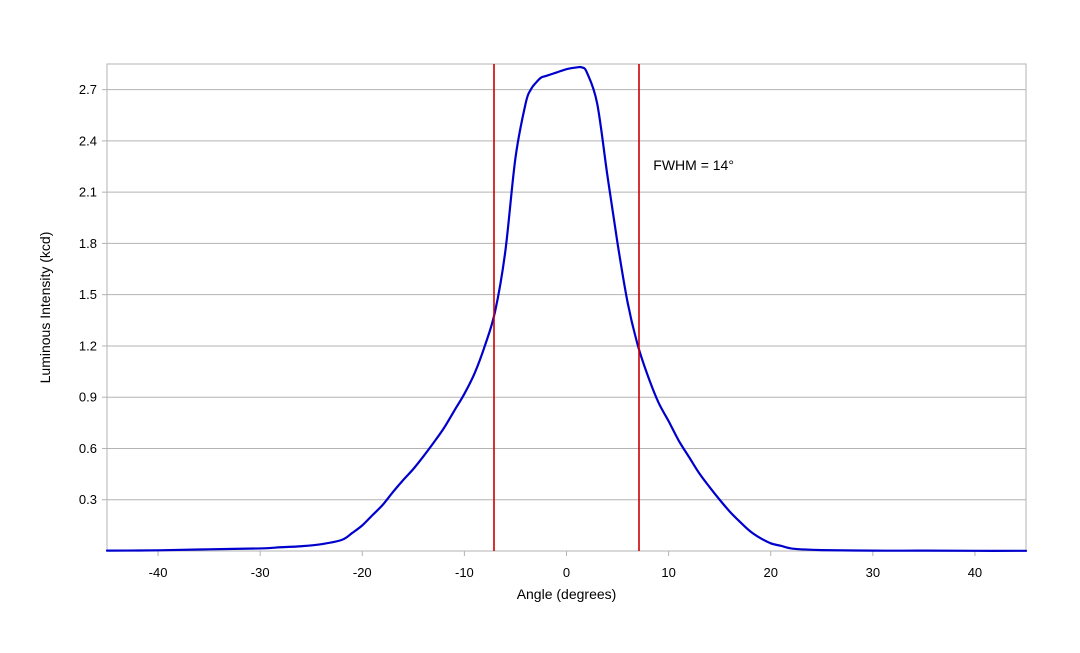 This screenshot has width=1080, height=653. What do you see at coordinates (362, 572) in the screenshot?
I see `x-tick-label: -20` at bounding box center [362, 572].